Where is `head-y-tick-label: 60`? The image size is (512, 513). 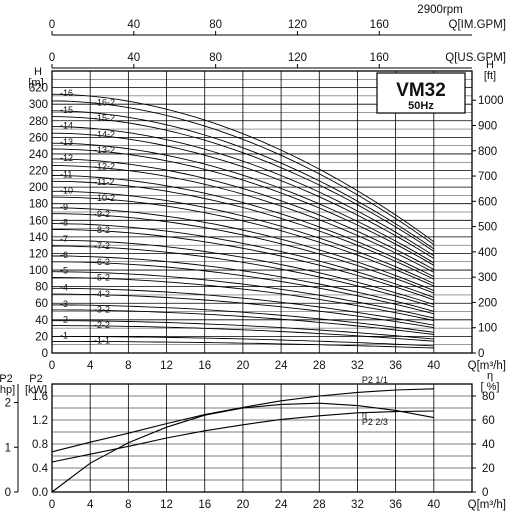
head-y-tick-label: 60 is located at coordinates (41, 304).